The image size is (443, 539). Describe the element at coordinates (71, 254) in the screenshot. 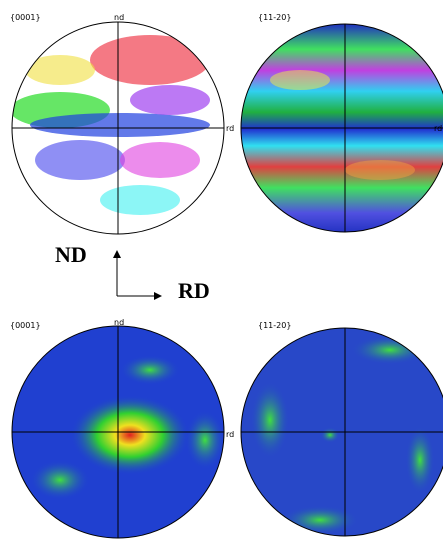

I see `axis-title: ND` at that location.